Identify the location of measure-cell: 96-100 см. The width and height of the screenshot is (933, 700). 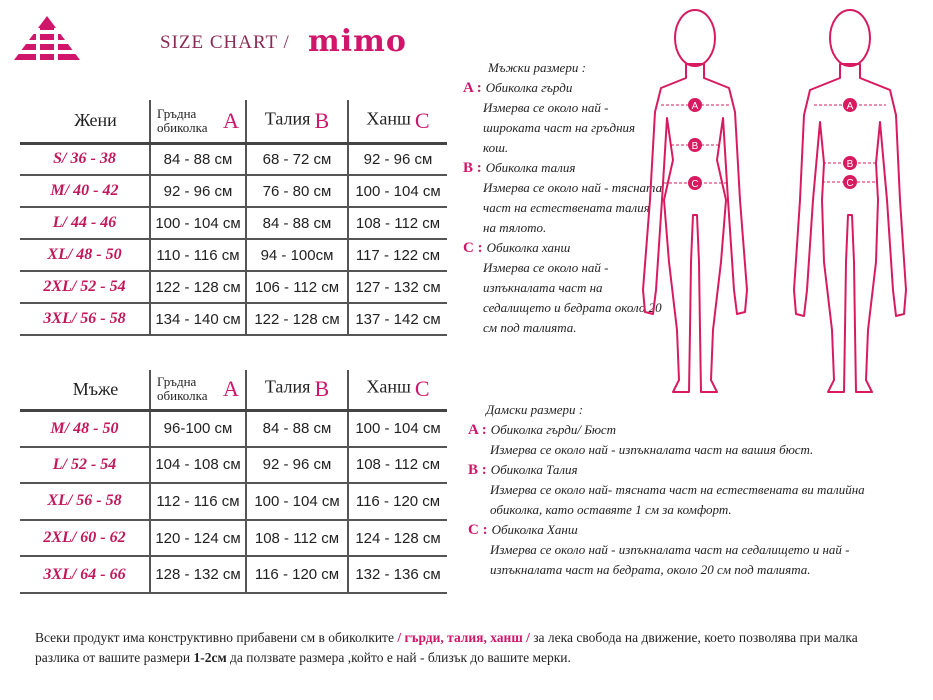
(197, 429).